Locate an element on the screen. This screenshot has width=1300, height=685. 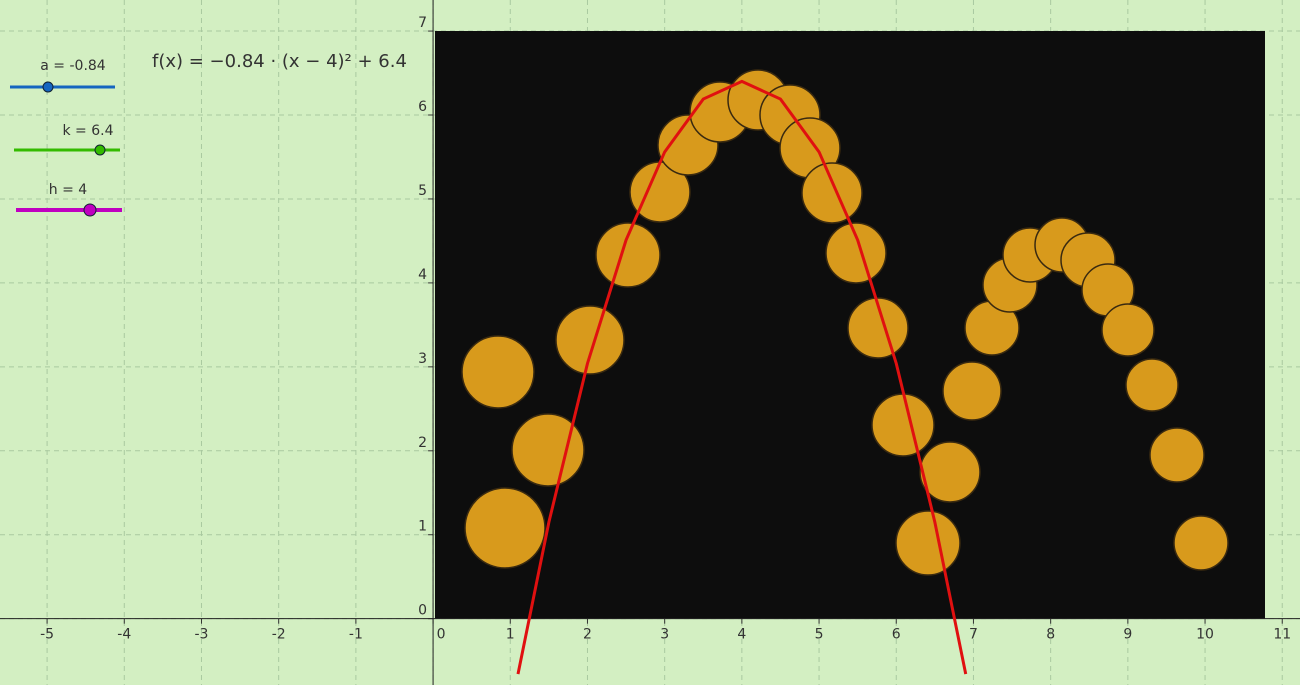
y-tick-label: 0 is located at coordinates (422, 611).